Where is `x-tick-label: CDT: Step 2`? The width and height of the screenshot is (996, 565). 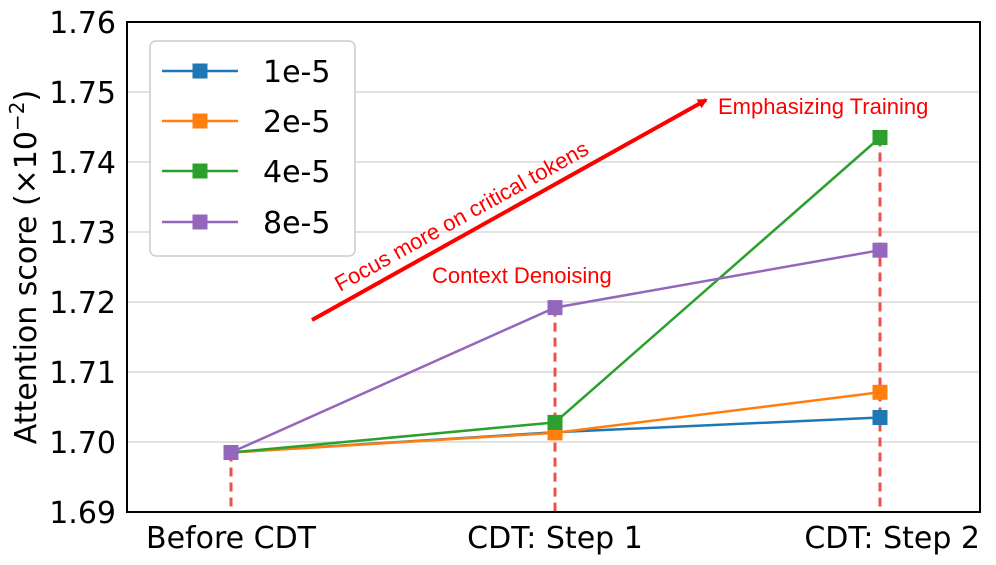 x-tick-label: CDT: Step 2 is located at coordinates (892, 538).